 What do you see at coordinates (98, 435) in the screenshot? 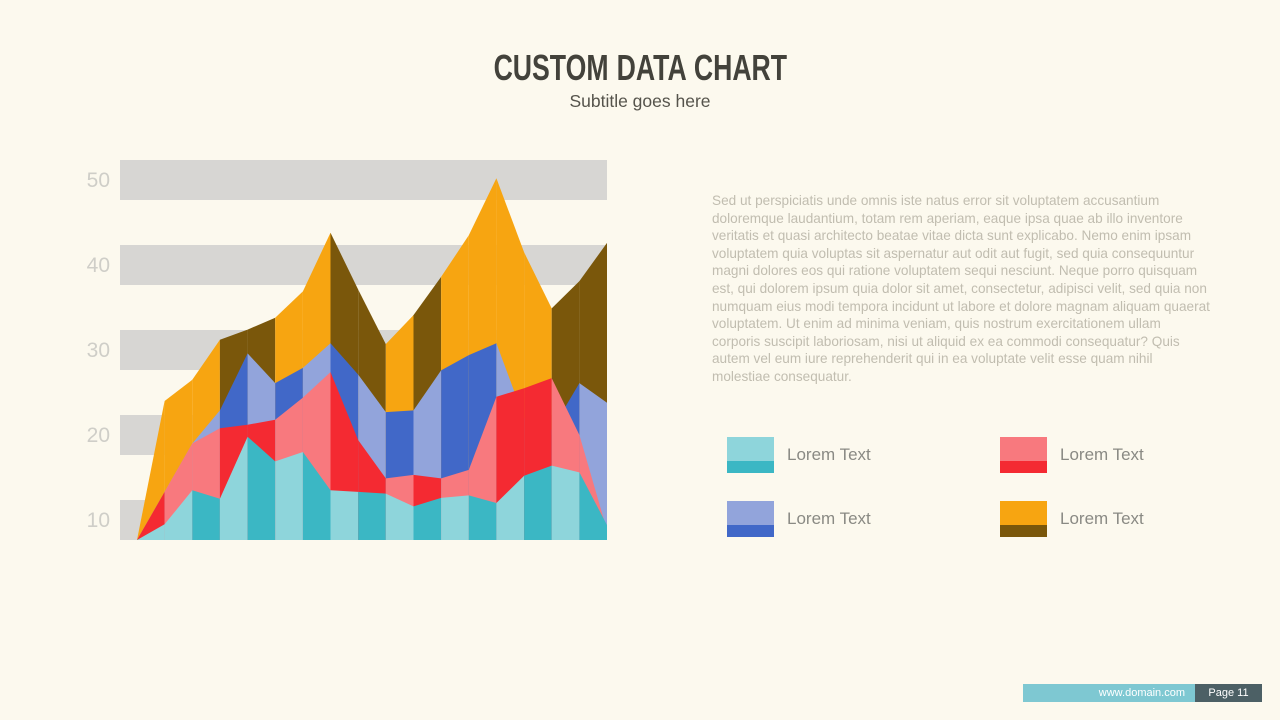
I see `svg-text: 20` at bounding box center [98, 435].